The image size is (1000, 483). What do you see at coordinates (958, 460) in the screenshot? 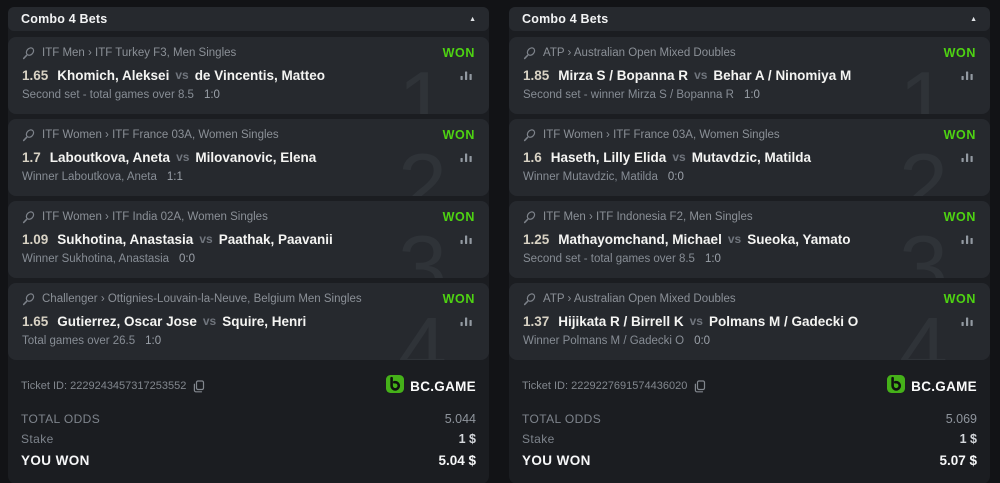
I see `you-won-value: 5.07 $` at bounding box center [958, 460].